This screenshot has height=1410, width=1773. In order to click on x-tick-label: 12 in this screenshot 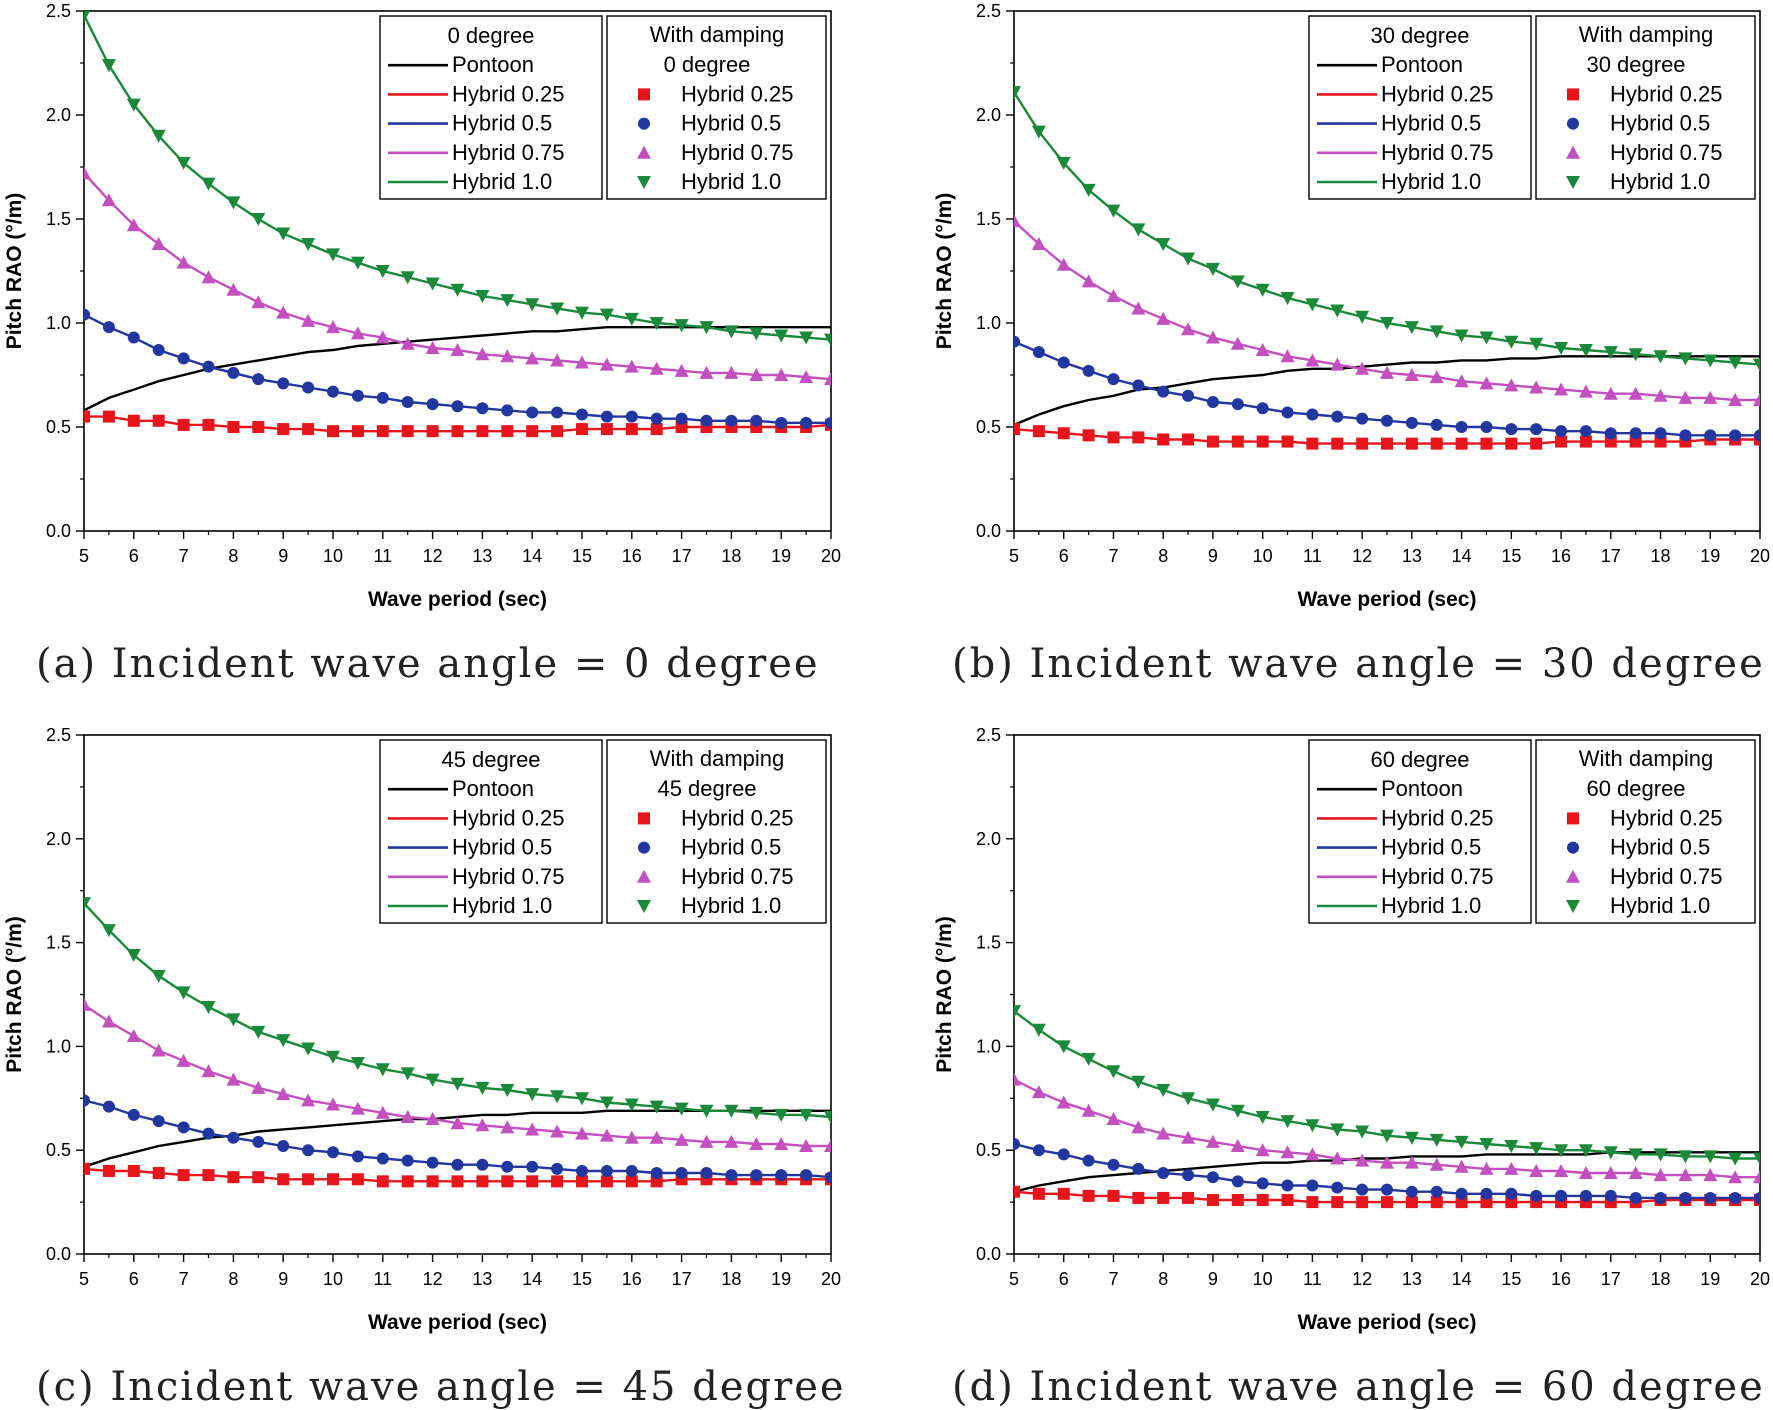, I will do `click(1362, 556)`.